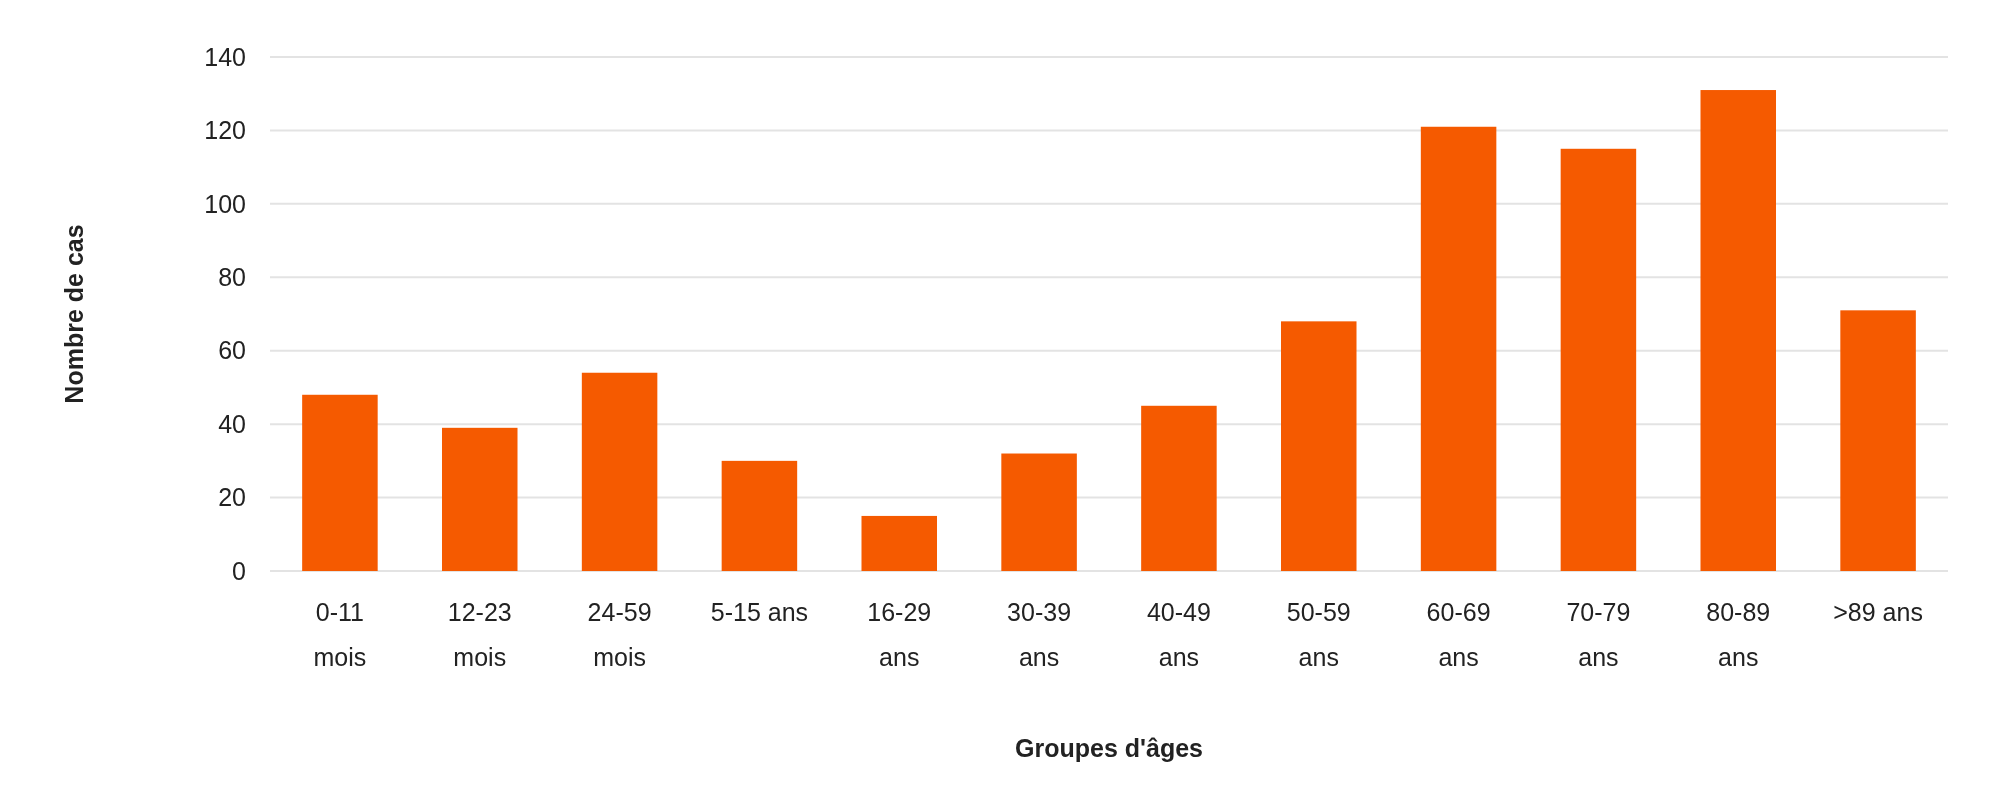  I want to click on x-axis-title: Groupes d'âges, so click(1109, 748).